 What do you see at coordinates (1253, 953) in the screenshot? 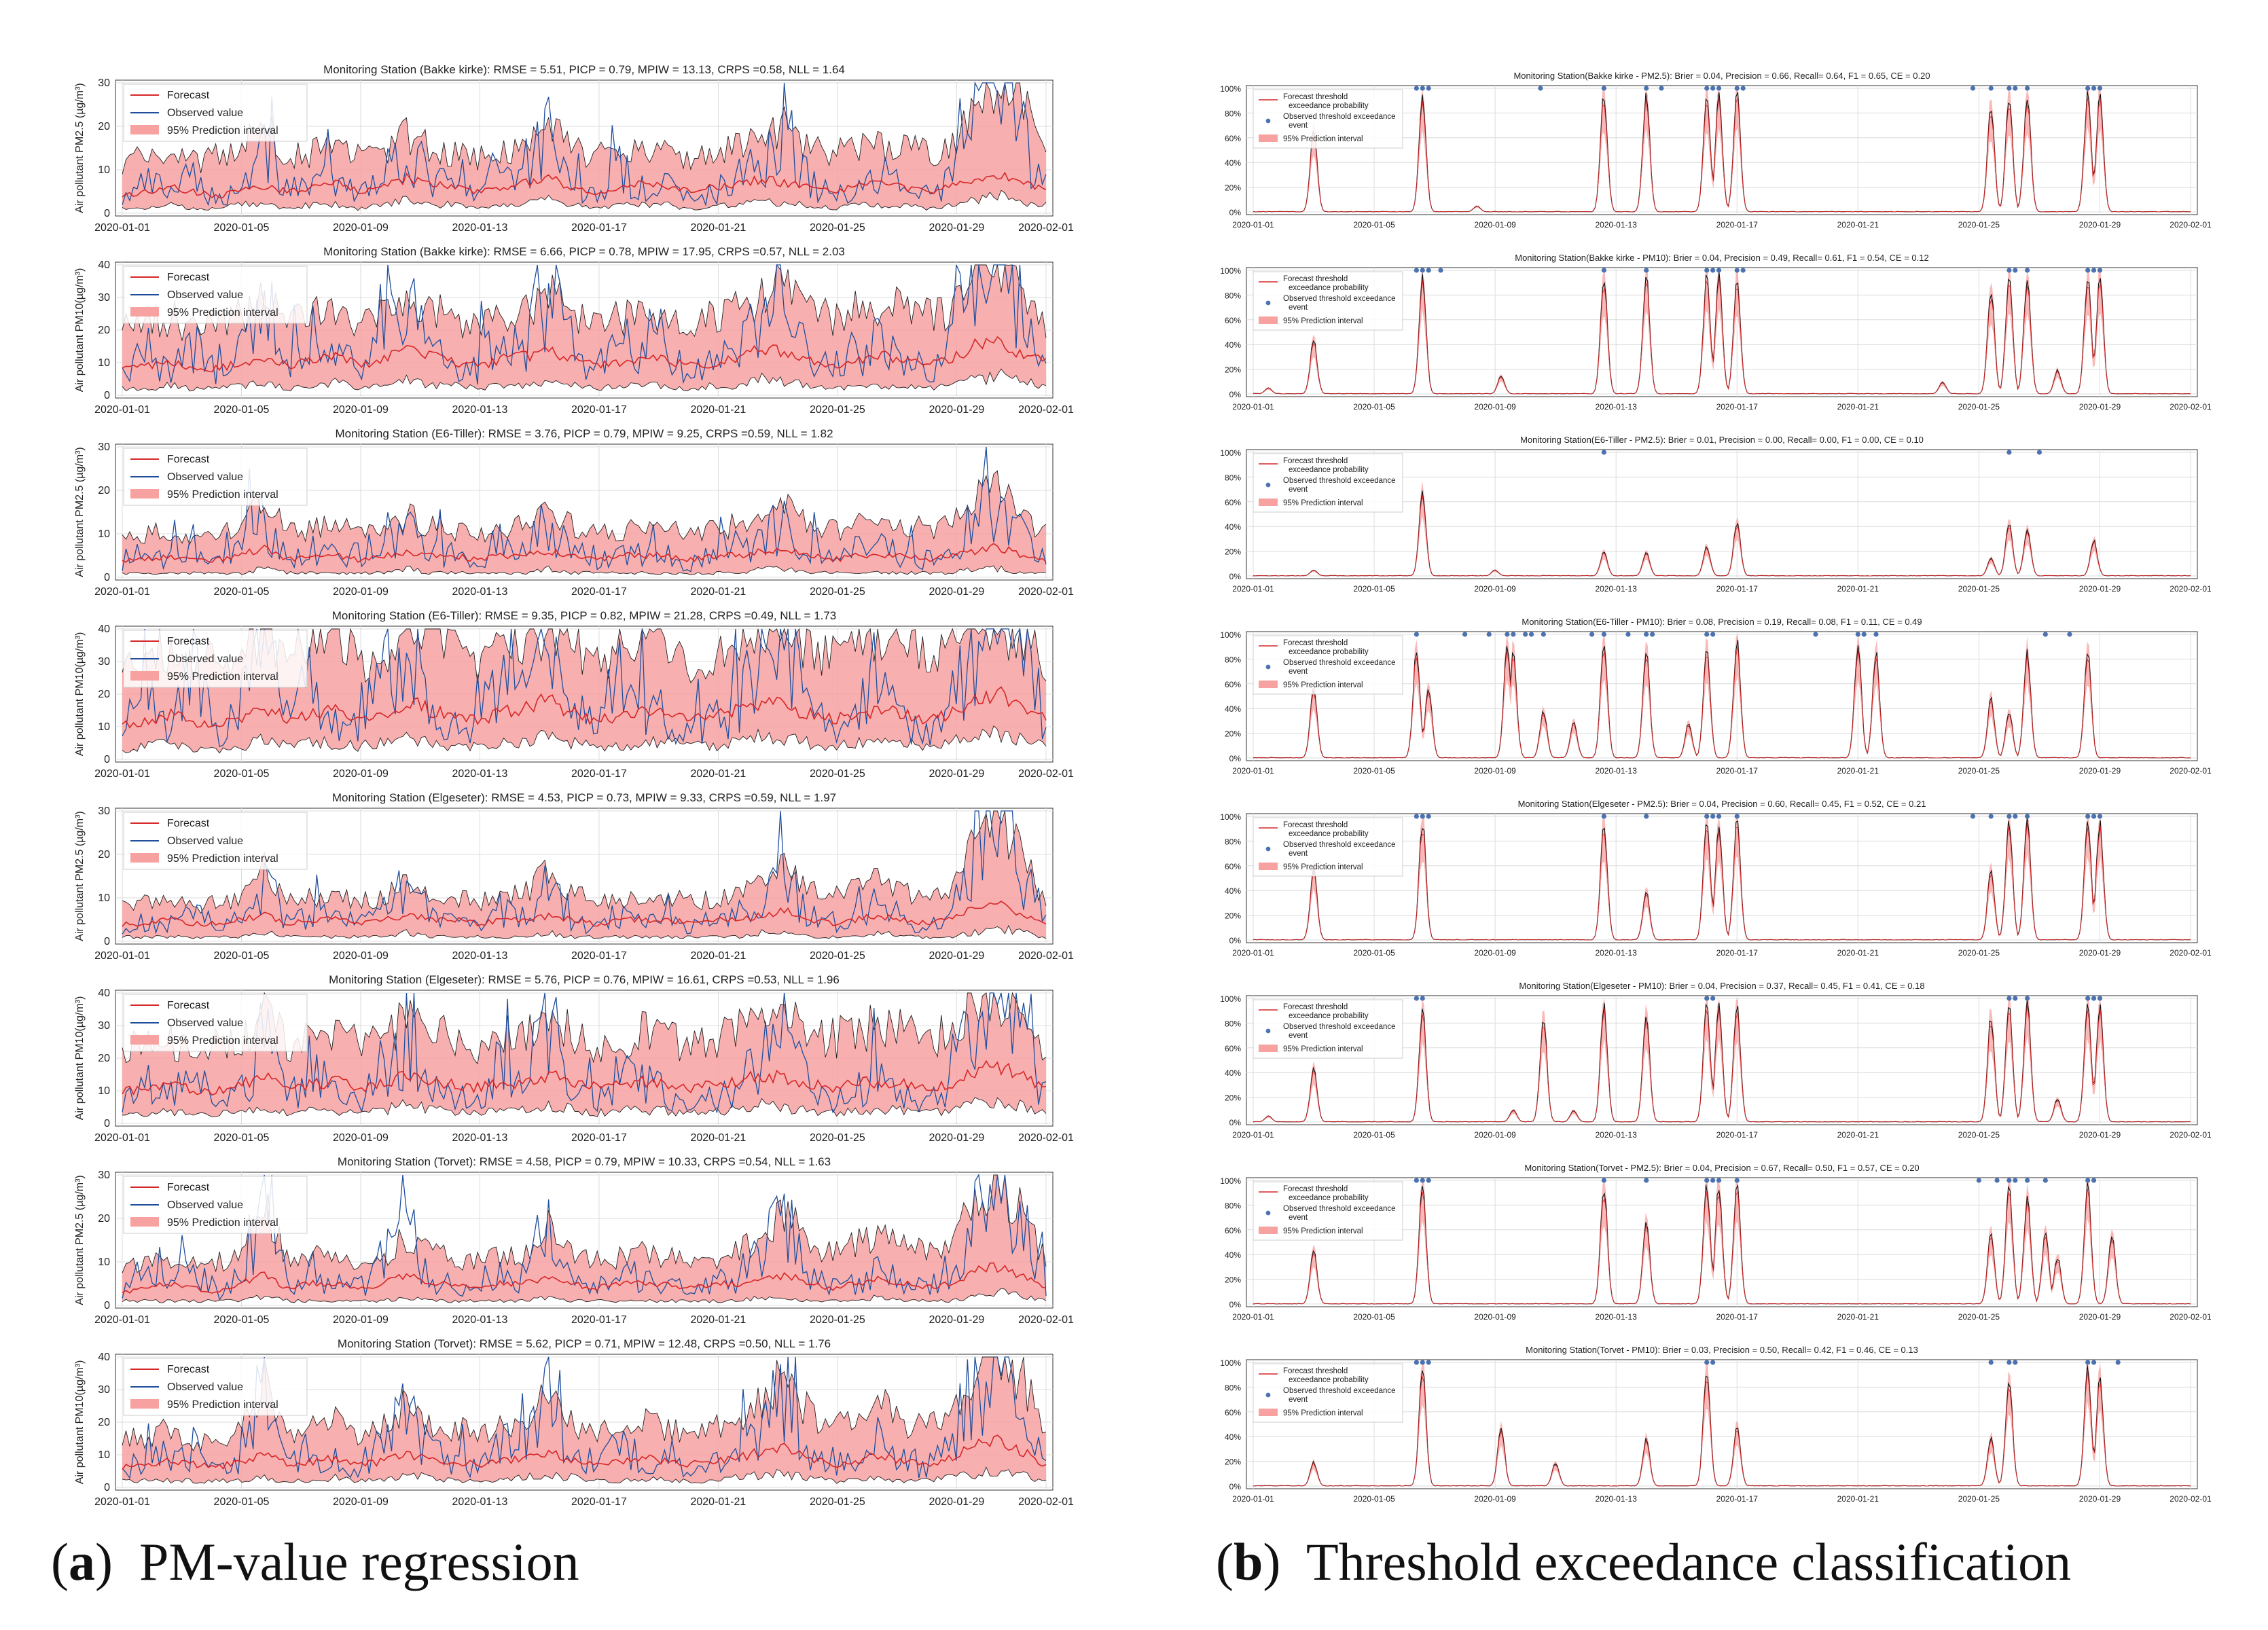
I see `x-tick-label: 2020-01-01` at bounding box center [1253, 953].